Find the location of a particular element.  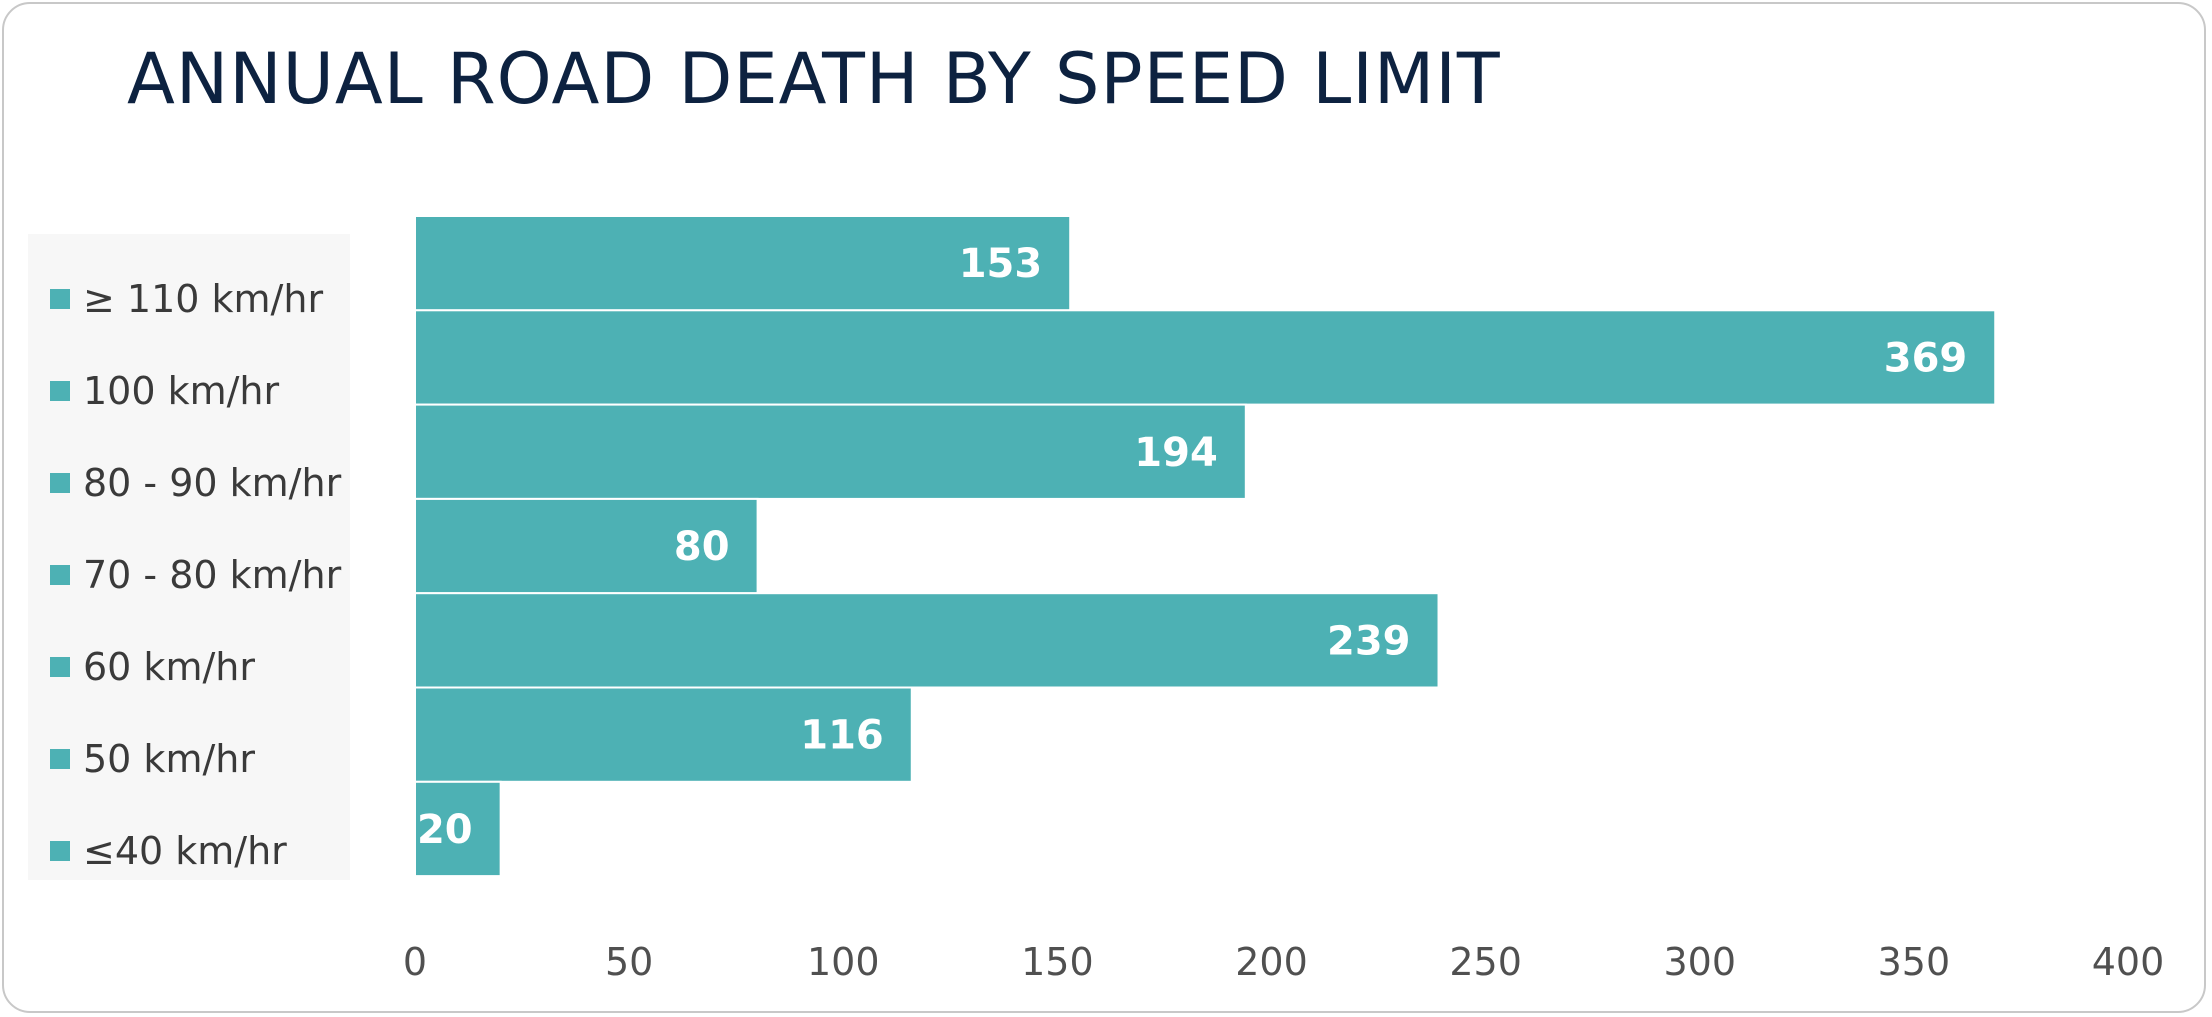

legend-item: 60 km/hr is located at coordinates (152, 667).